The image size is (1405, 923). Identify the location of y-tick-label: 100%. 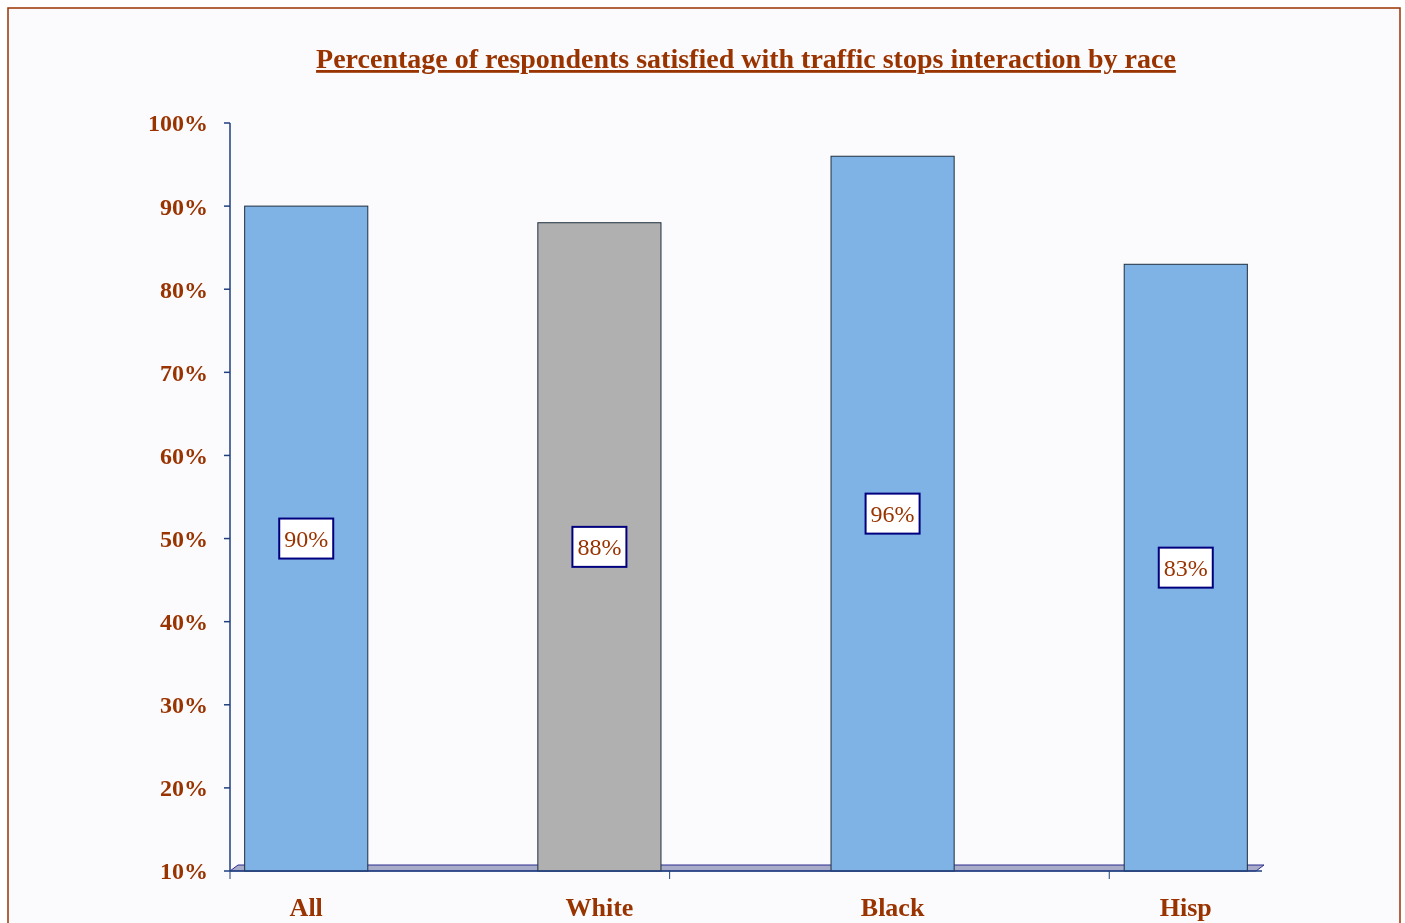
(178, 123).